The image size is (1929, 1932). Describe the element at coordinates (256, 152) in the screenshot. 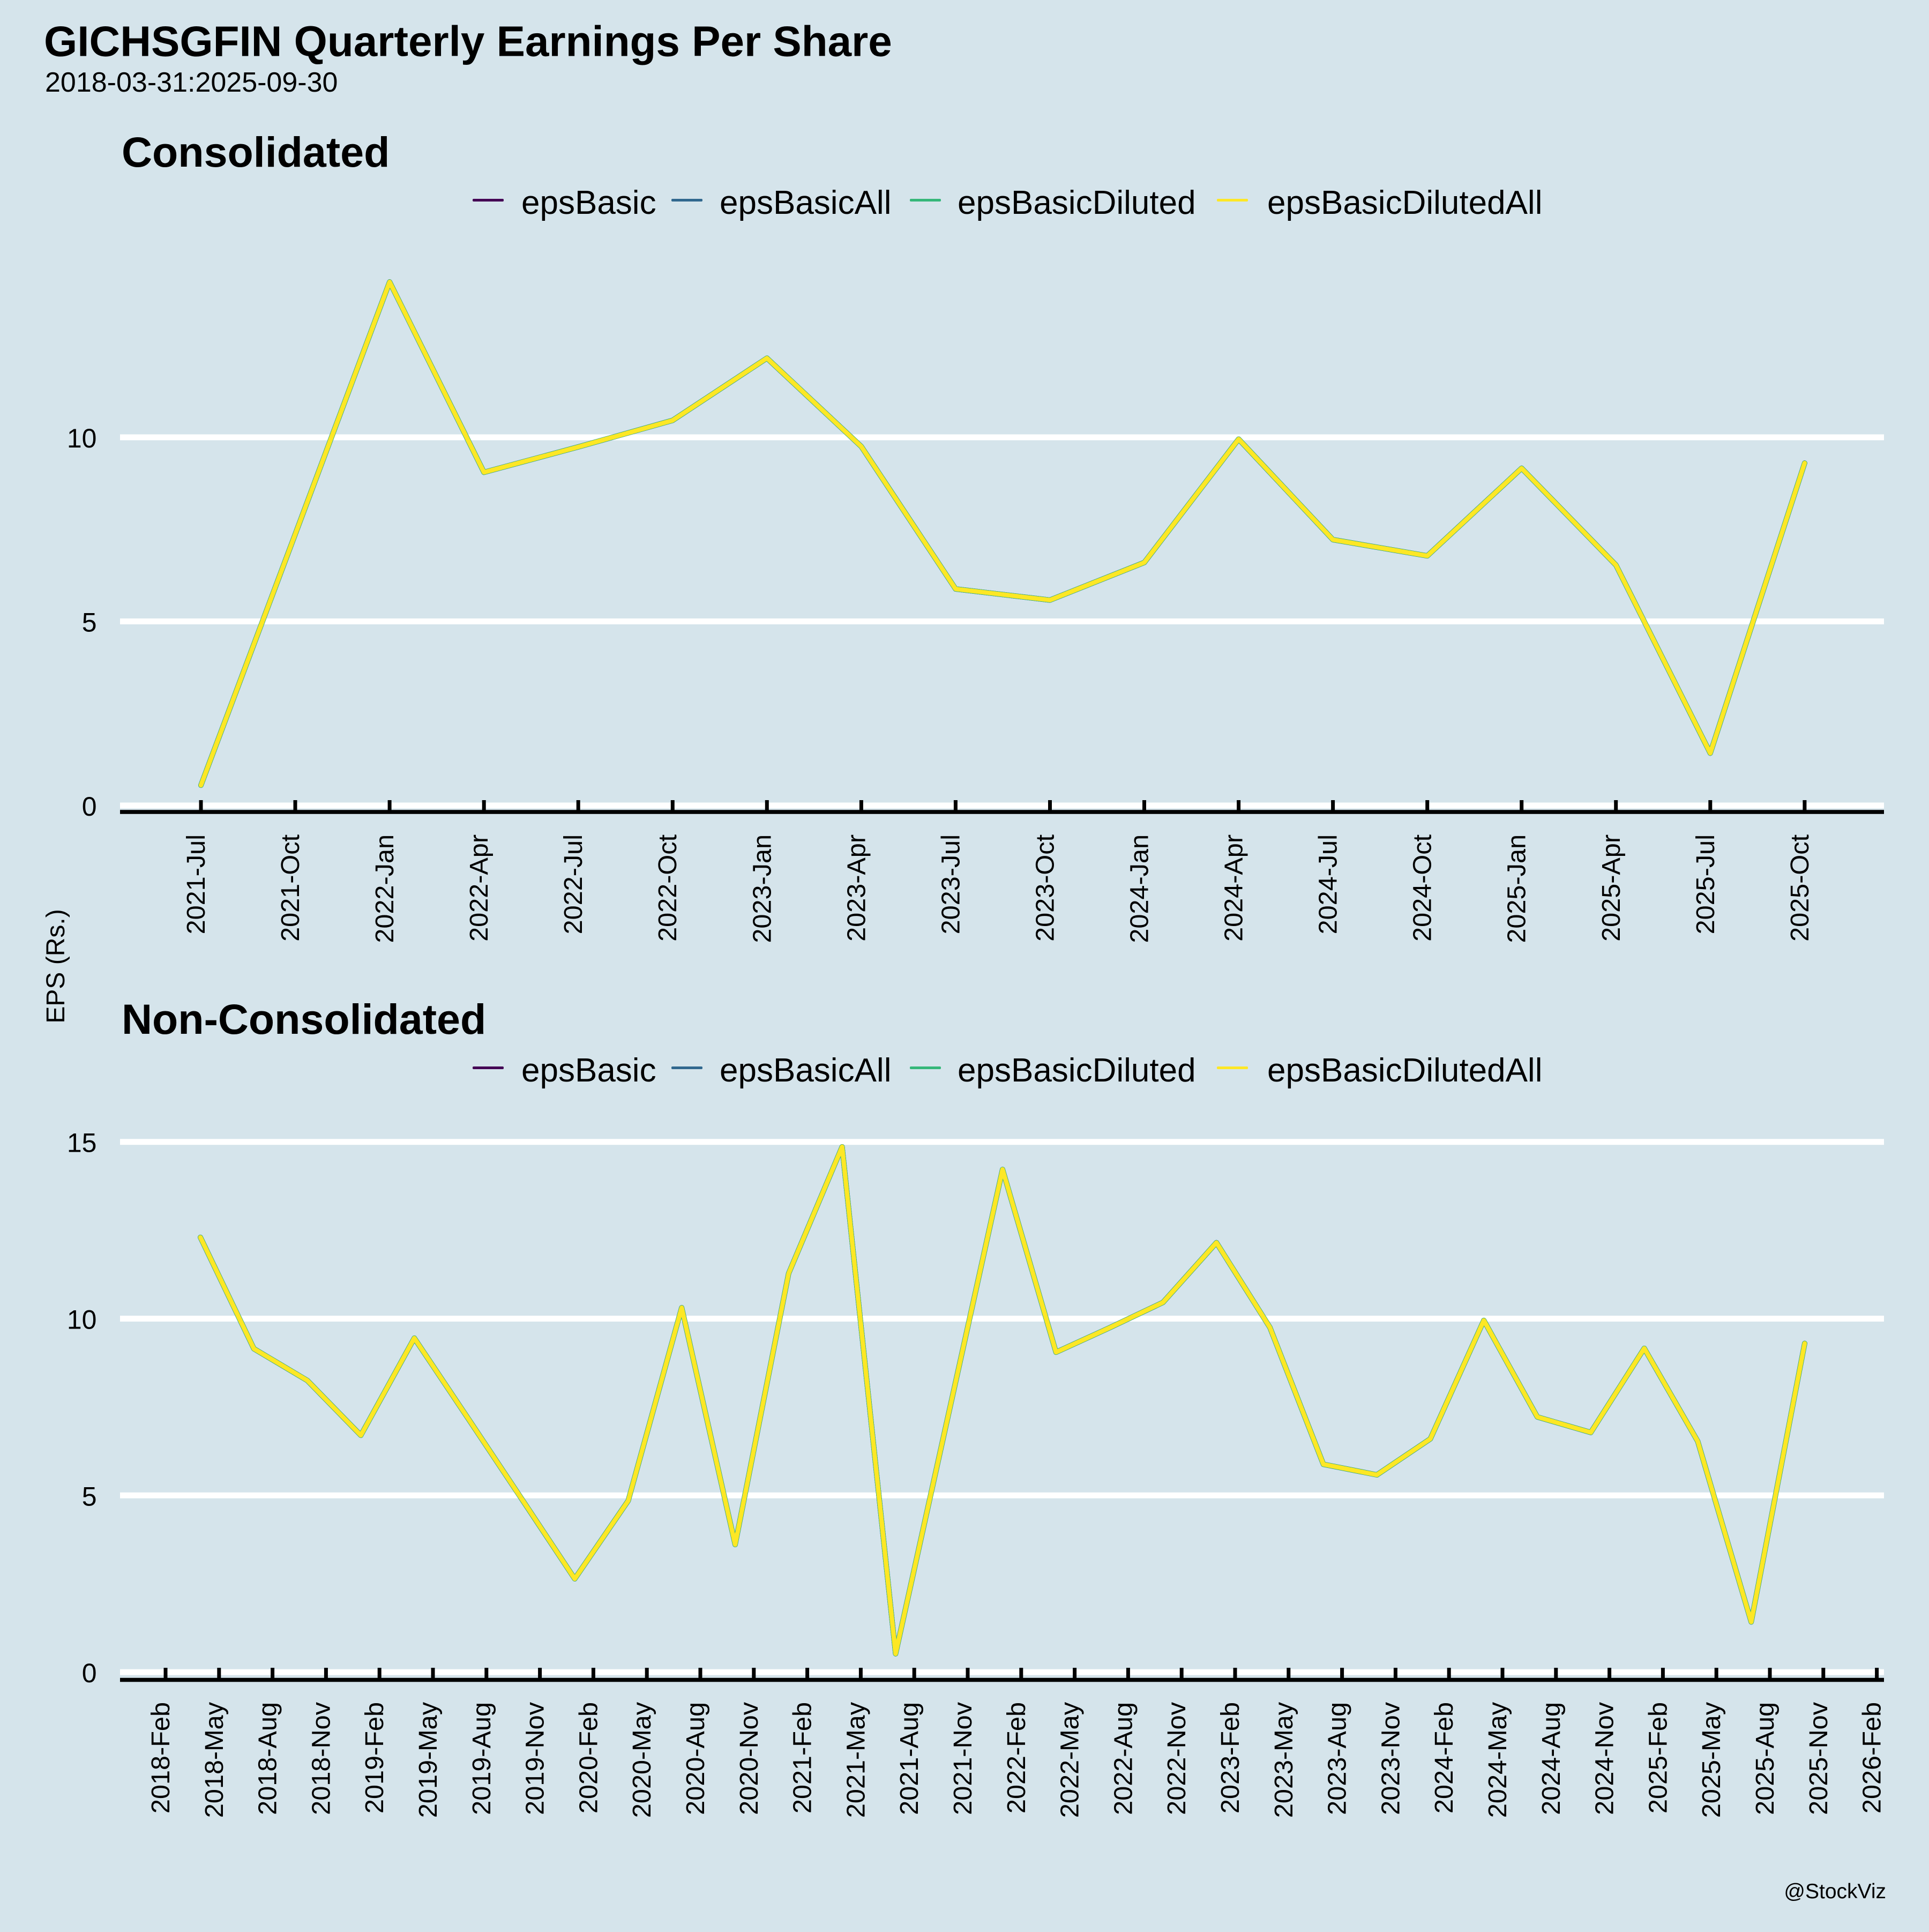

I see `svg-text: Consolidated` at that location.